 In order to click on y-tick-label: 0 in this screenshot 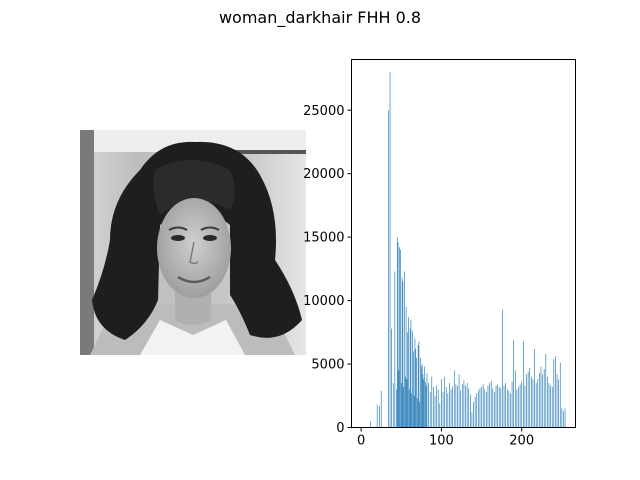, I will do `click(340, 428)`.